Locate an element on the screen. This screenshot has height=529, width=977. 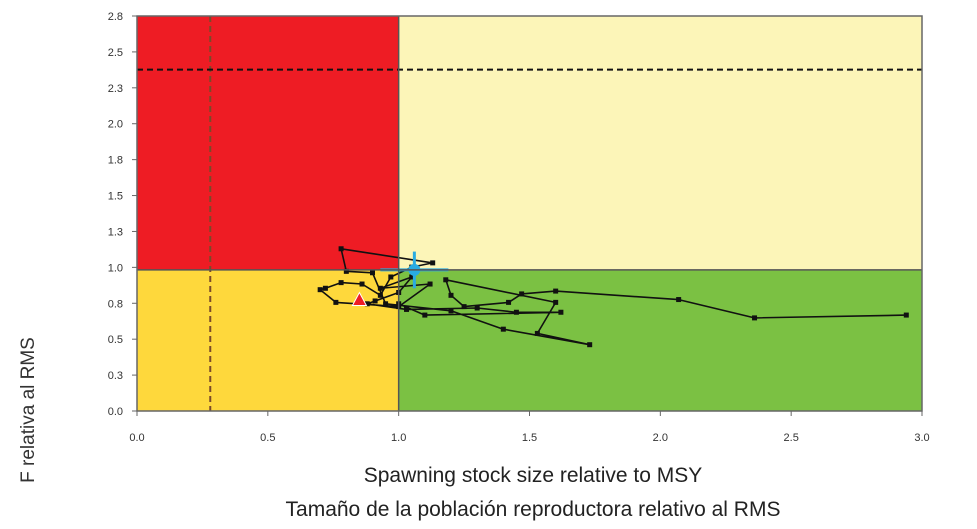
y-tick-label: 0.5 is located at coordinates (115, 340).